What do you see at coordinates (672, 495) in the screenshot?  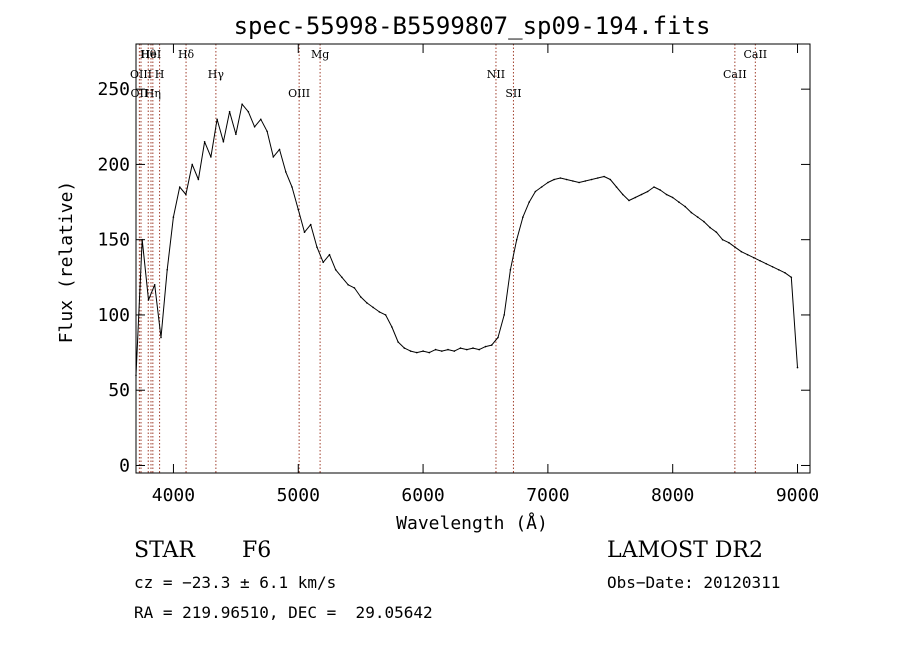 I see `x-tick-label: 8000` at bounding box center [672, 495].